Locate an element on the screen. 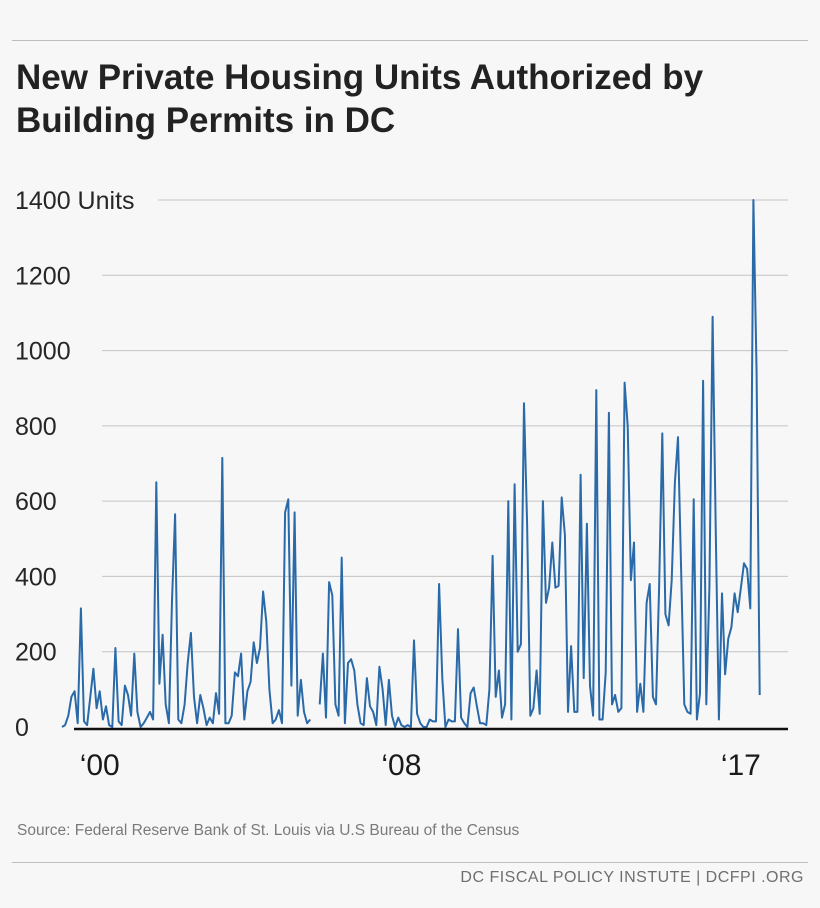  y-tick-label: 600 is located at coordinates (36, 502).